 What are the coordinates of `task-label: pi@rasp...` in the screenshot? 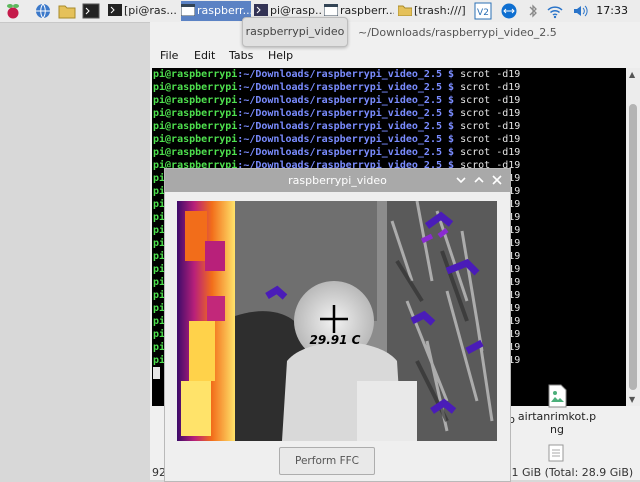 It's located at (296, 10).